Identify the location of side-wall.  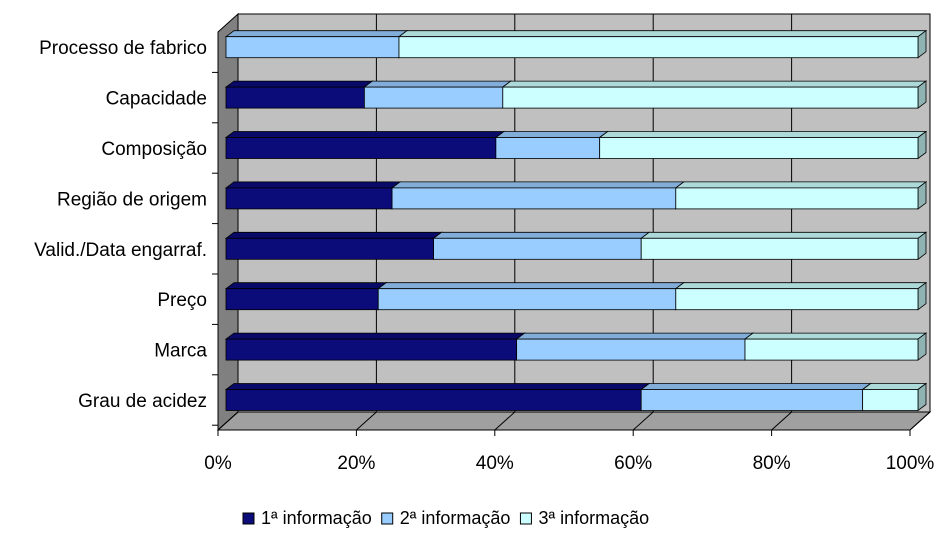
(228, 222).